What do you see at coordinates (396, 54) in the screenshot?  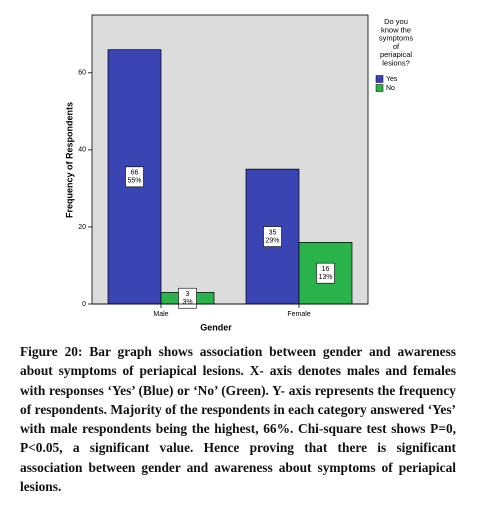 I see `legend-title: periapical` at bounding box center [396, 54].